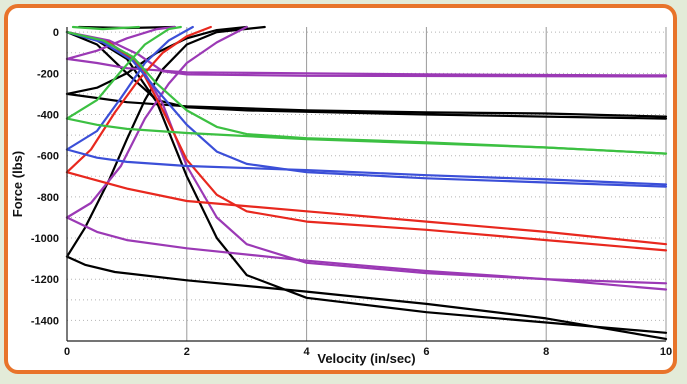  What do you see at coordinates (366, 358) in the screenshot?
I see `x-axis-label: Velocity (in/sec)` at bounding box center [366, 358].